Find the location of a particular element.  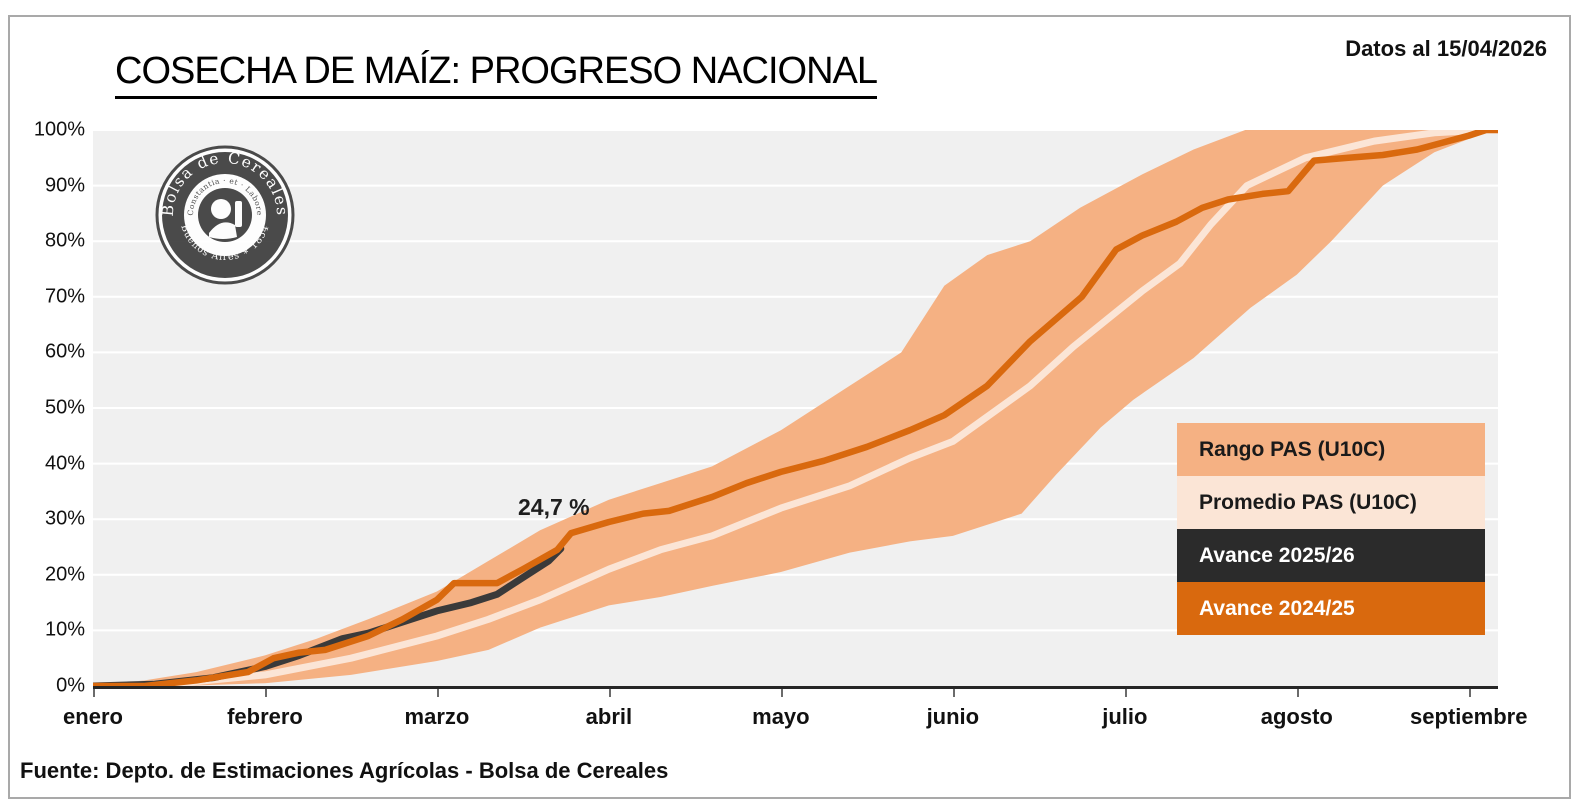

legend-item-promedio-pas: Promedio PAS (U10C) is located at coordinates (1331, 502).